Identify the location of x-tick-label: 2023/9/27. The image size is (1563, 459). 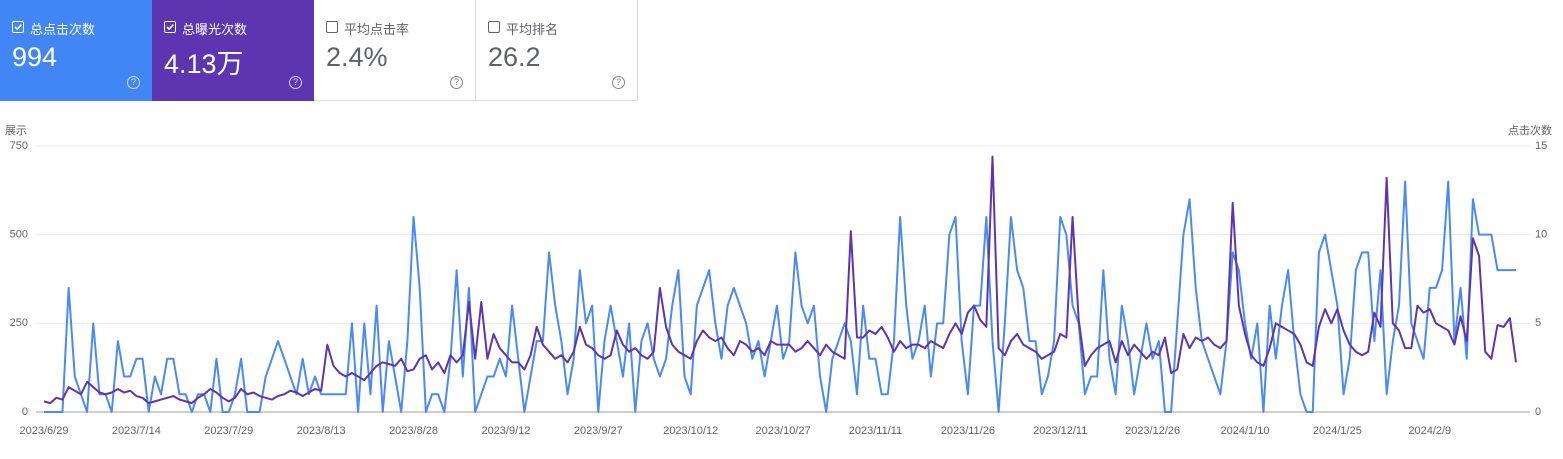
(598, 431).